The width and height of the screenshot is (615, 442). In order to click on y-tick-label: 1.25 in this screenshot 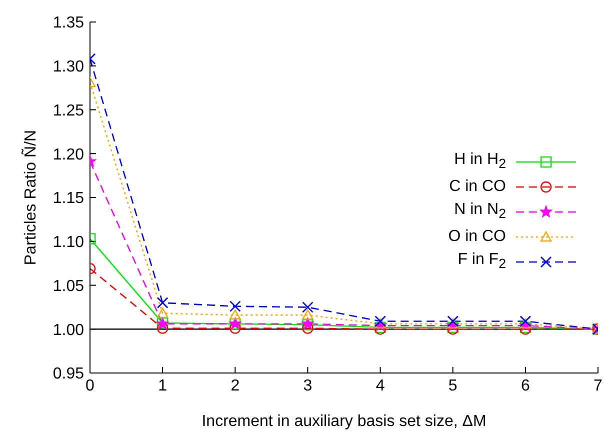, I will do `click(68, 111)`.